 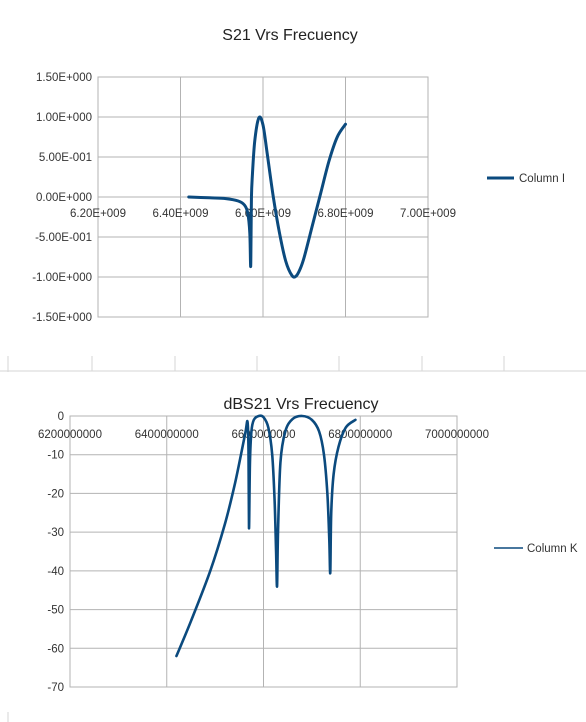 What do you see at coordinates (55, 649) in the screenshot?
I see `y-tick-label: -60` at bounding box center [55, 649].